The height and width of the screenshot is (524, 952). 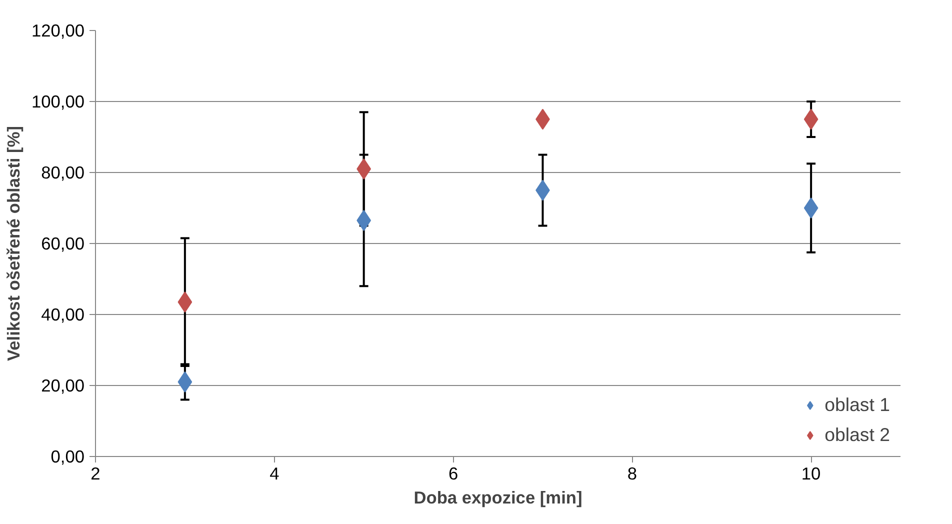 What do you see at coordinates (453, 474) in the screenshot?
I see `x-tick-label: 6` at bounding box center [453, 474].